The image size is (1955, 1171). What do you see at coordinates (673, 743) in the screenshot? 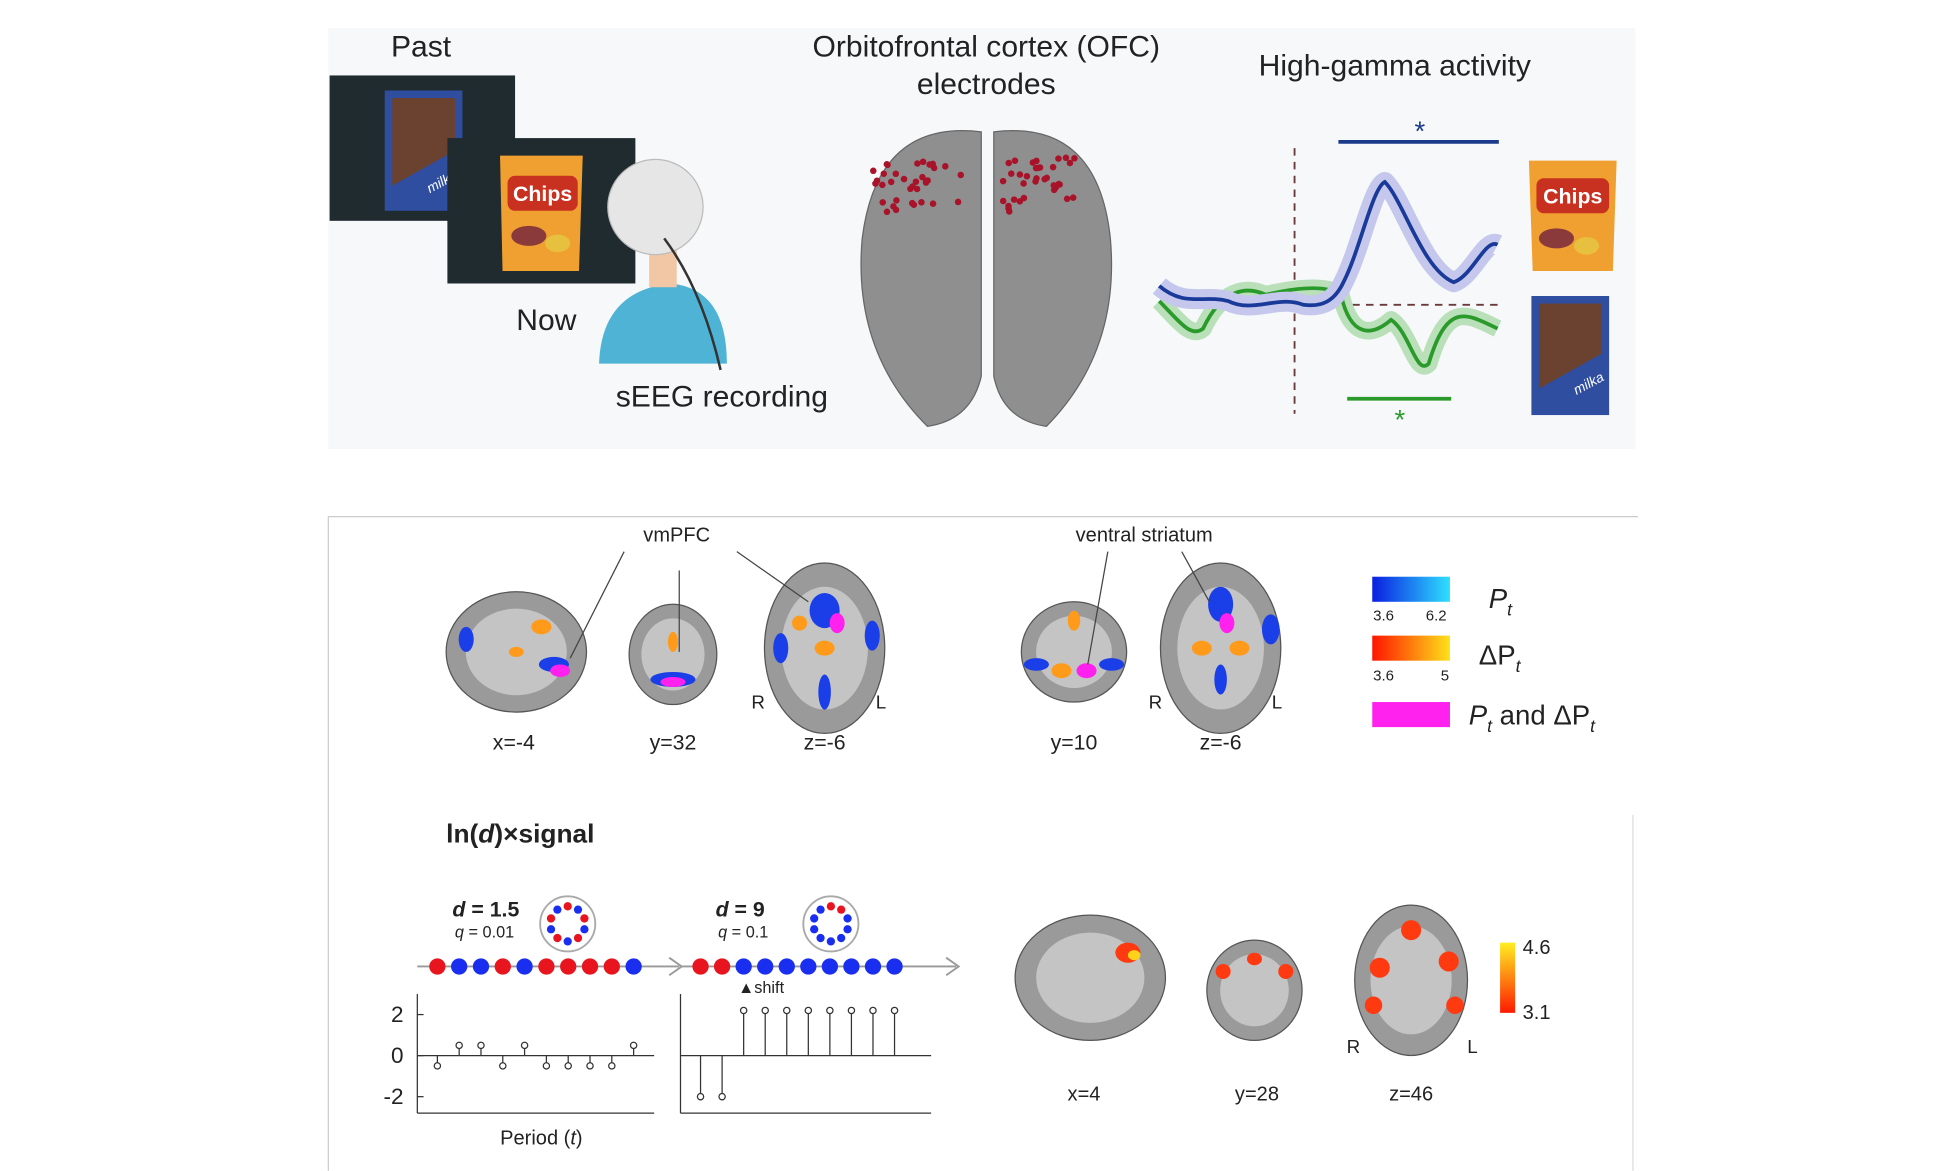
I see `slice-label: y=32` at bounding box center [673, 743].